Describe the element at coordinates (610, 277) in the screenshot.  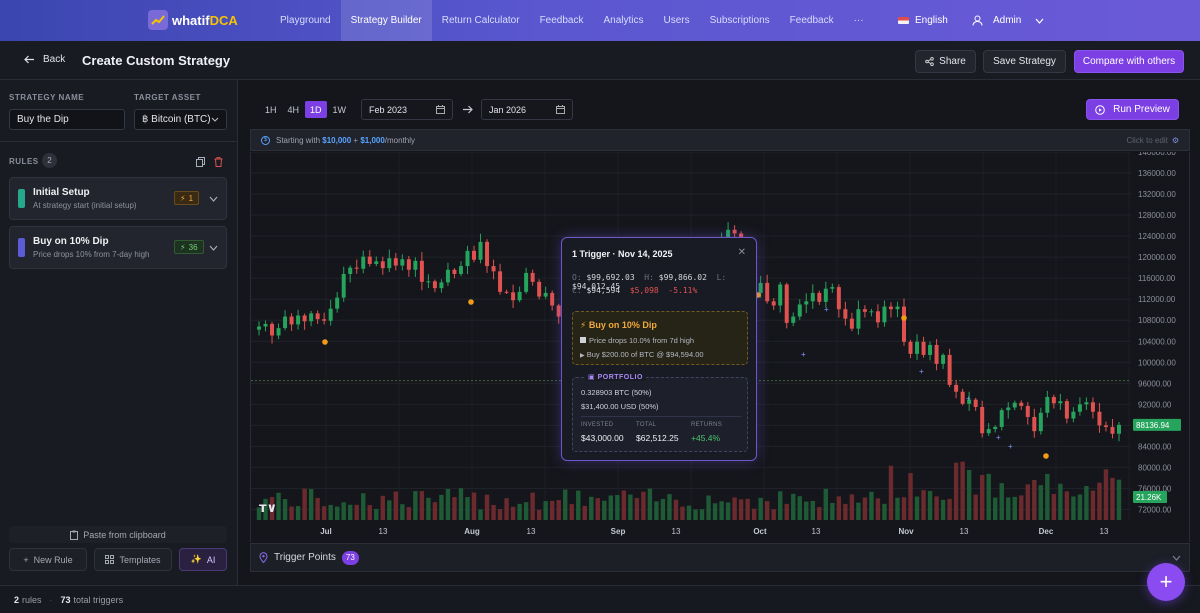
I see `ohlc-open: $99,692.03` at that location.